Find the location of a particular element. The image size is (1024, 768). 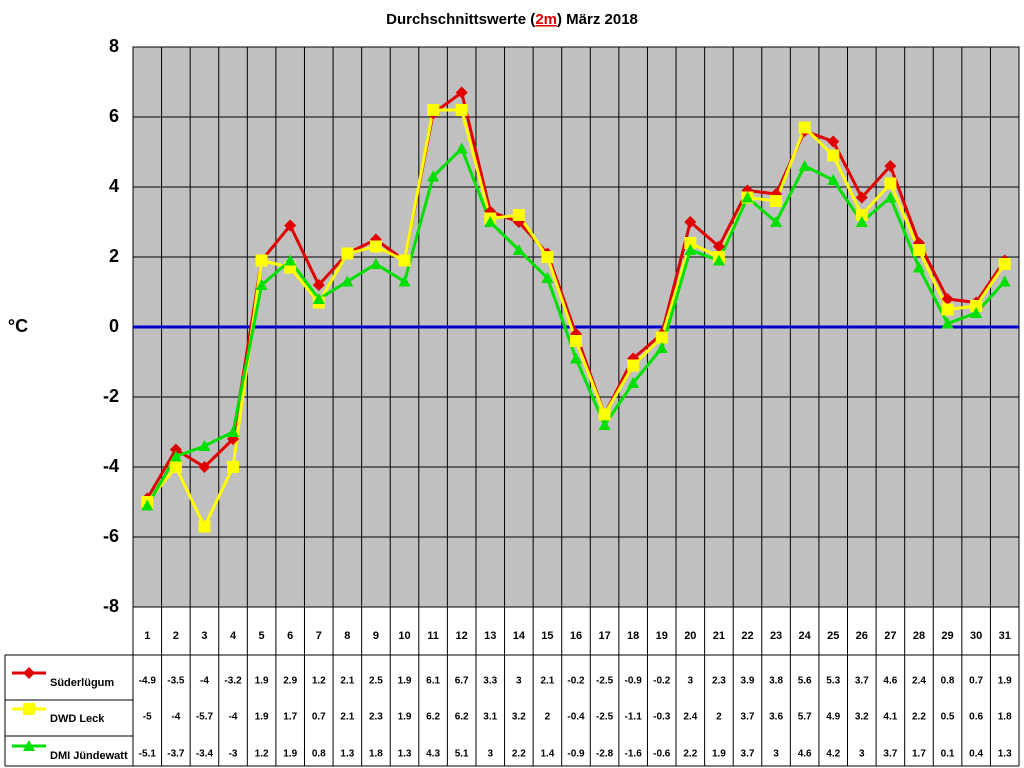

table-value: 5.6 is located at coordinates (805, 681).